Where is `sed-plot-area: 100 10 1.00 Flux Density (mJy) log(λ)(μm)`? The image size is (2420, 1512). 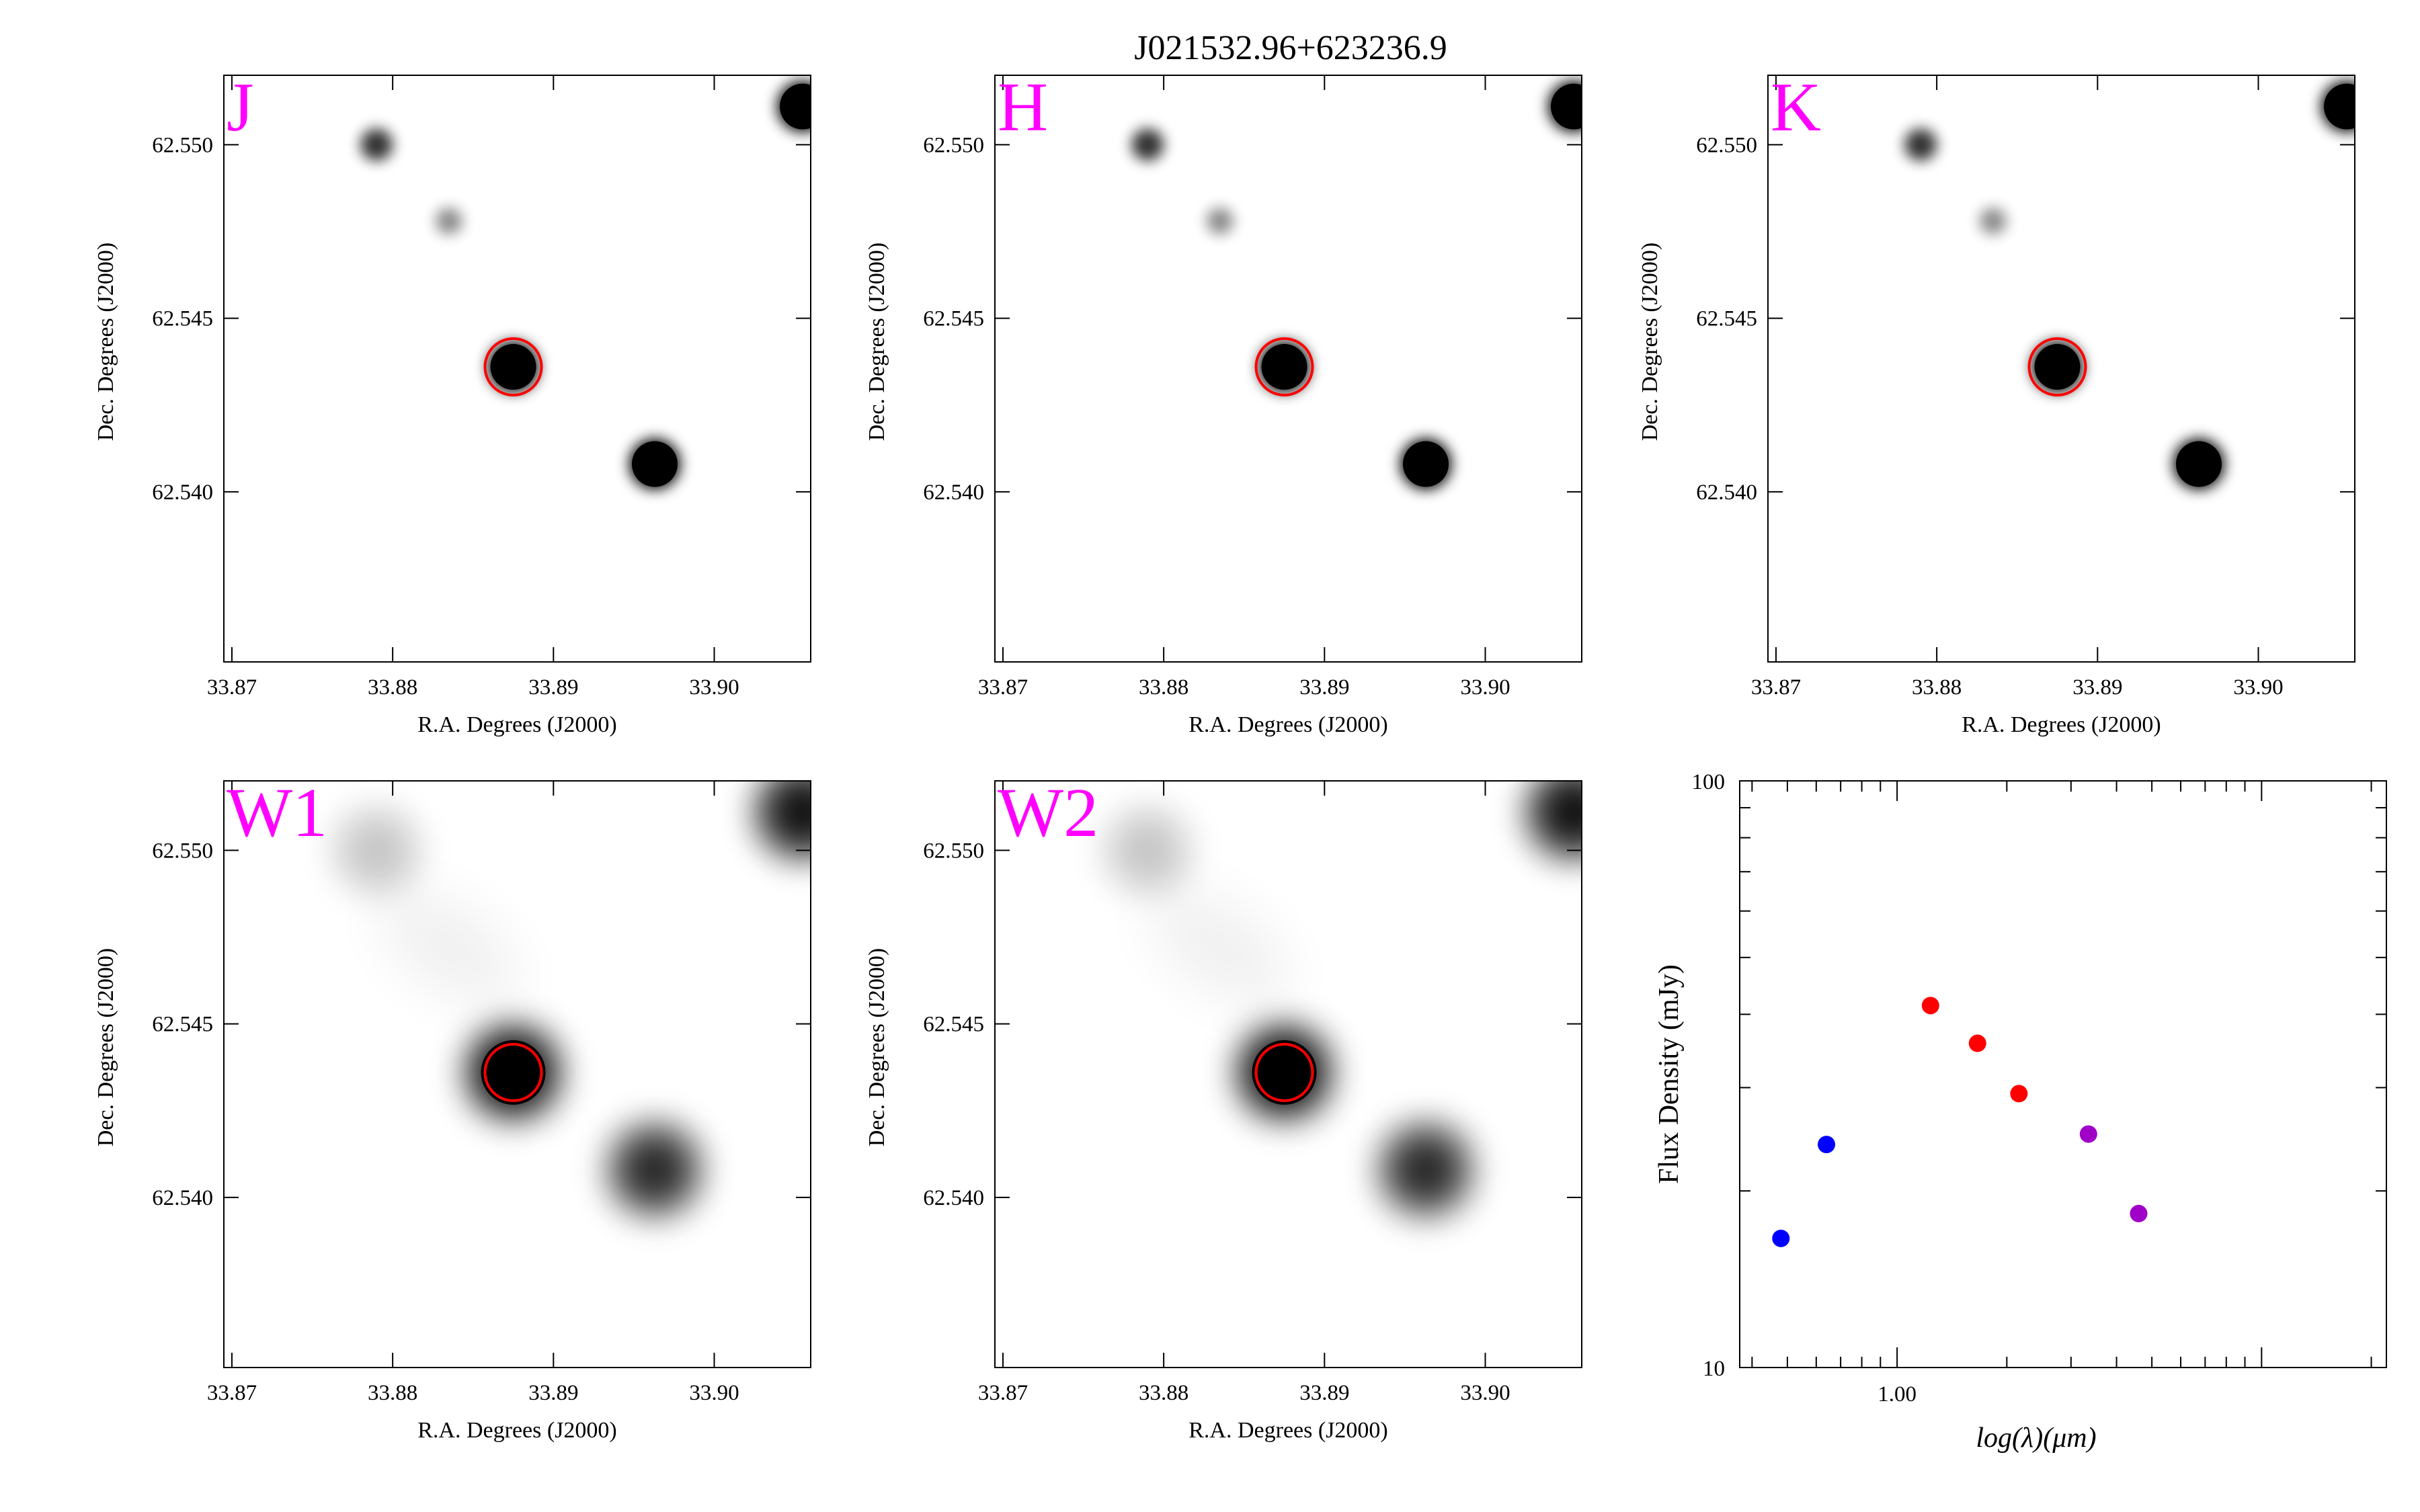 sed-plot-area: 100 10 1.00 Flux Density (mJy) log(λ)(μm) is located at coordinates (2020, 1112).